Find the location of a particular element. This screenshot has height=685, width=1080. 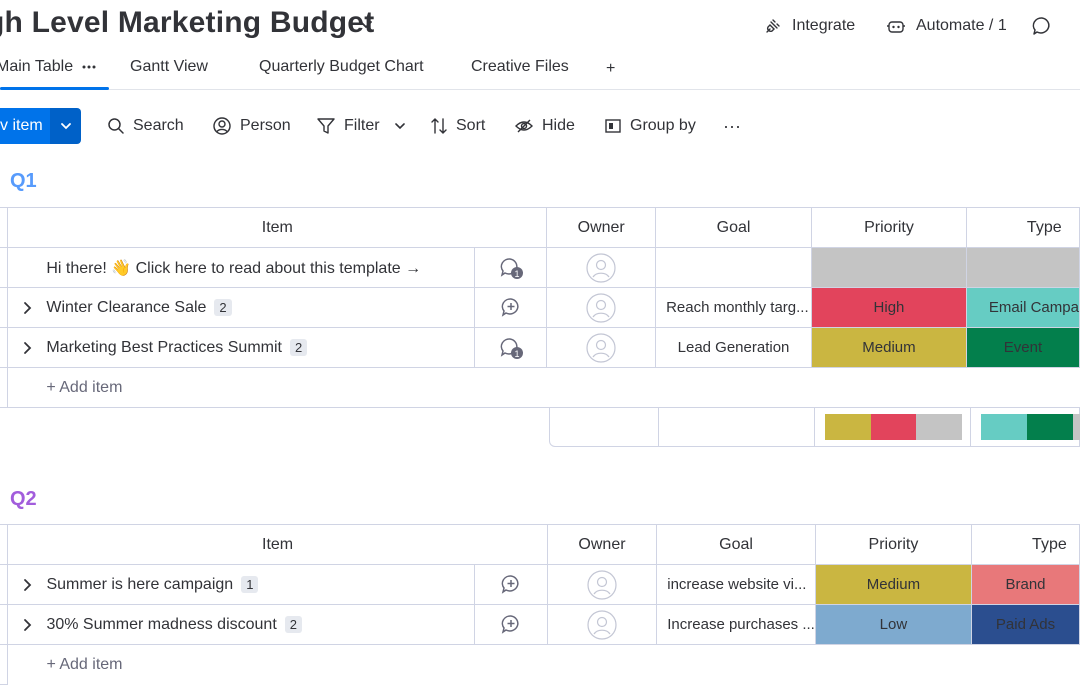

item-cell: Marketing Best Practices Summit 2 is located at coordinates (241, 347).